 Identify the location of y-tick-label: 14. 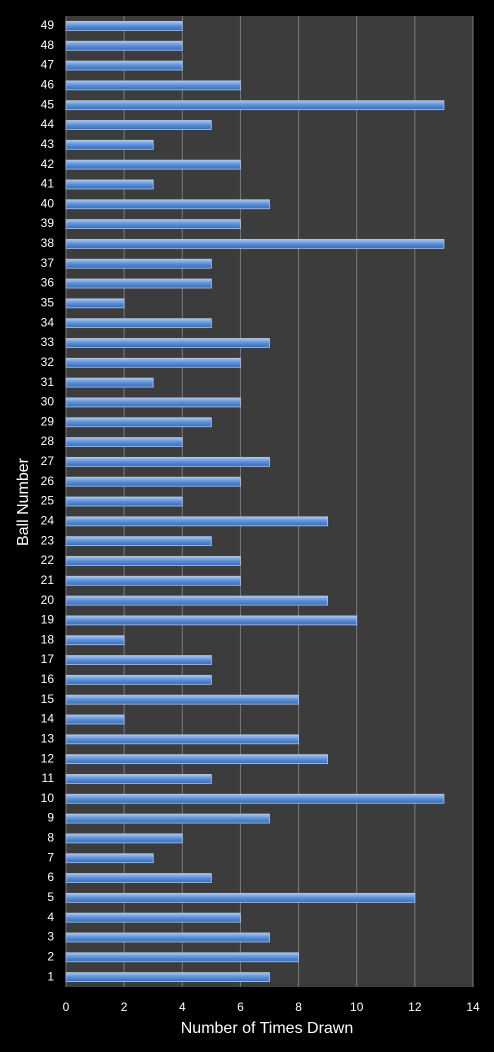
(48, 719).